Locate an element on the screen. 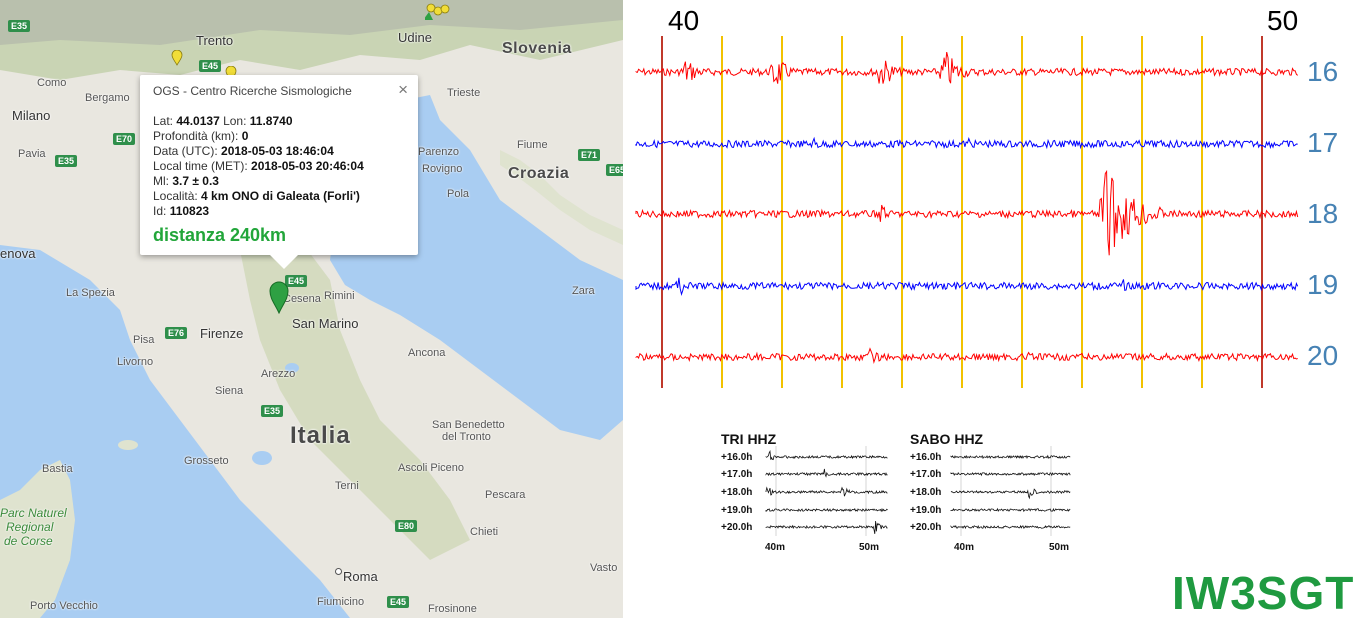 Image resolution: width=1367 pixels, height=620 pixels. thumb-sabo-row-19: +19.0h is located at coordinates (926, 510).